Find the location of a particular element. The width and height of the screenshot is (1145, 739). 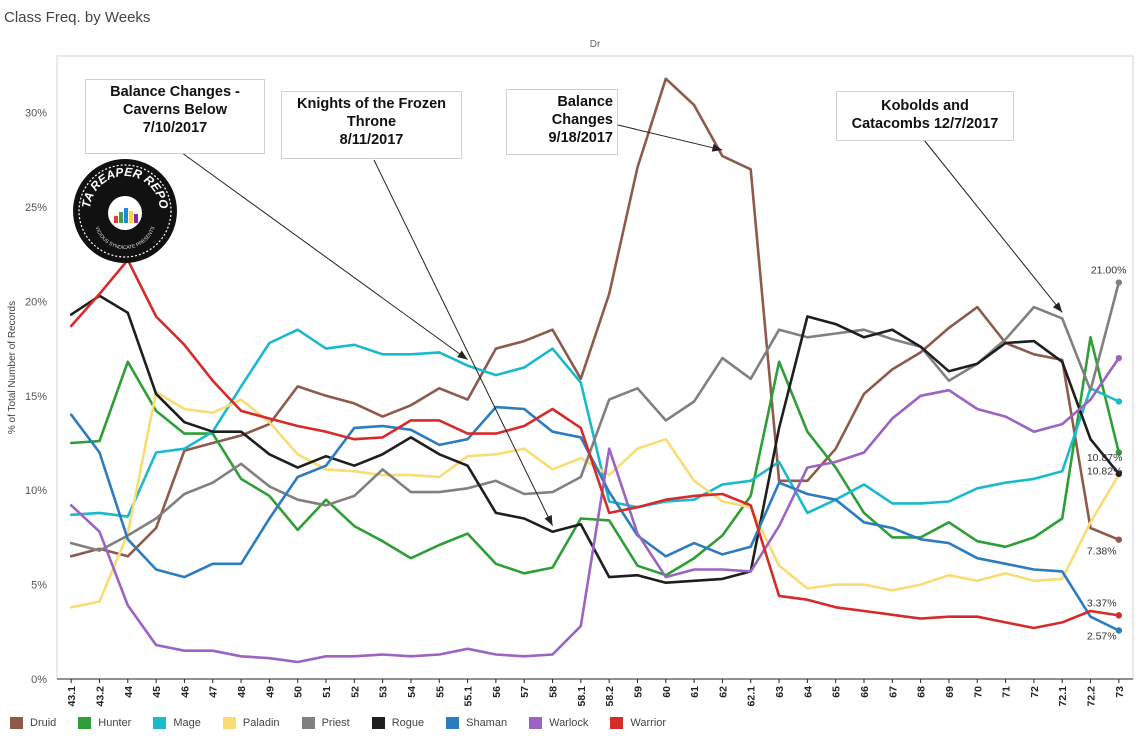

series-end-point-priest is located at coordinates (1119, 282).